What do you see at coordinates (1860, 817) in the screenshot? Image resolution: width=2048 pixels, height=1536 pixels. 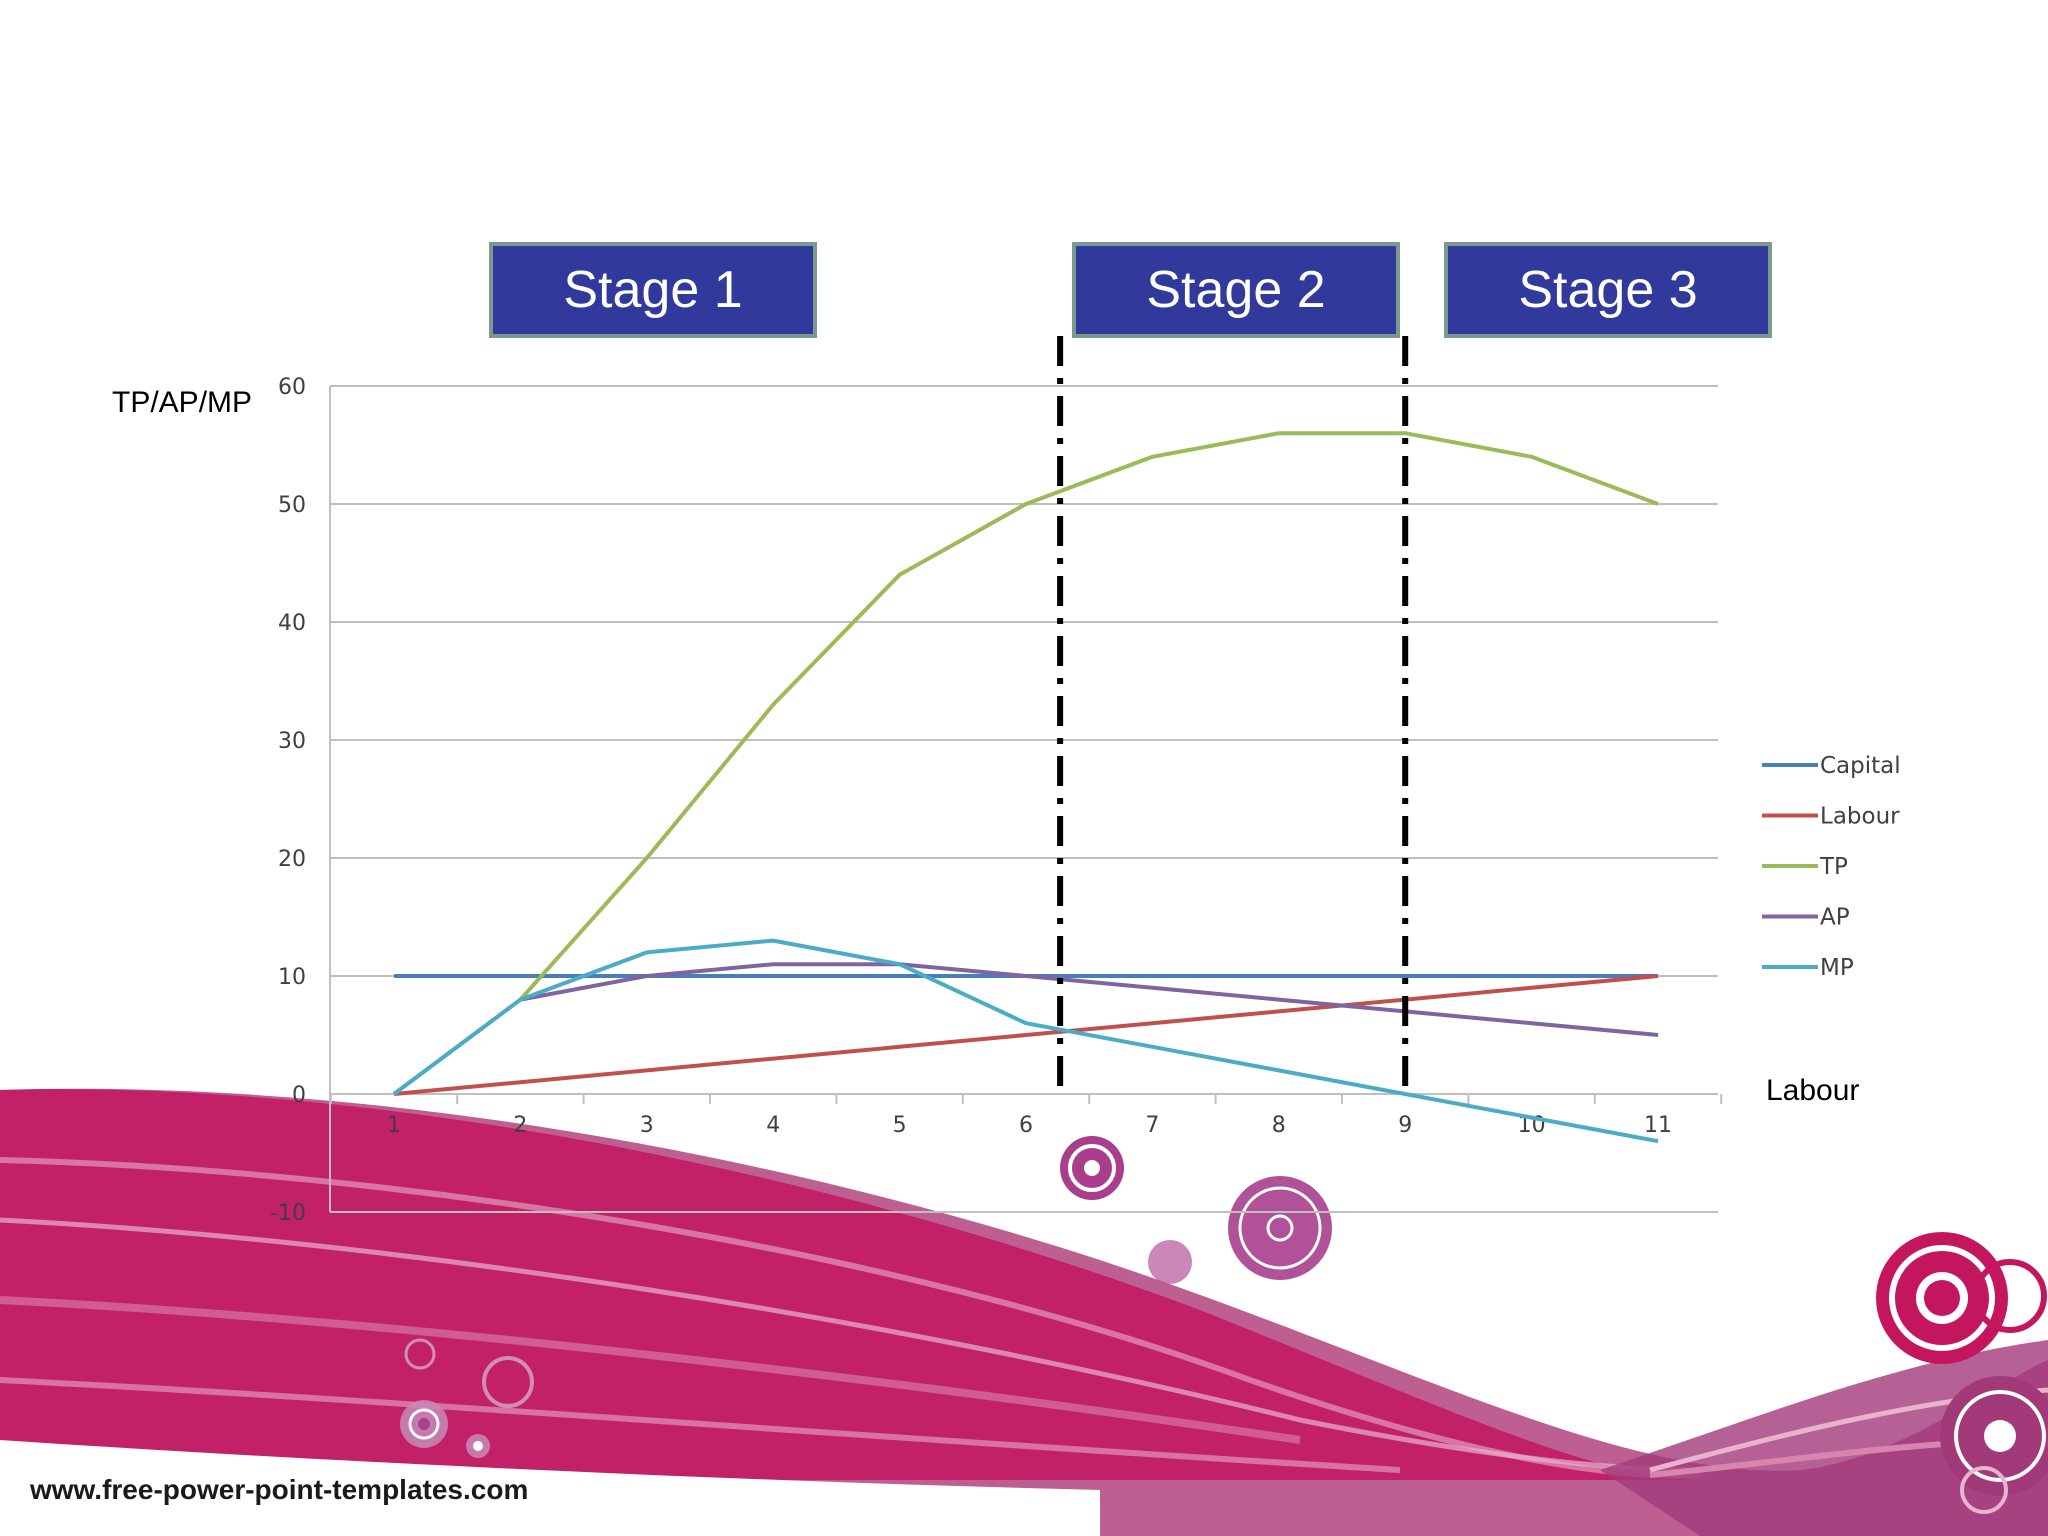 I see `legend-label: Labour` at bounding box center [1860, 817].